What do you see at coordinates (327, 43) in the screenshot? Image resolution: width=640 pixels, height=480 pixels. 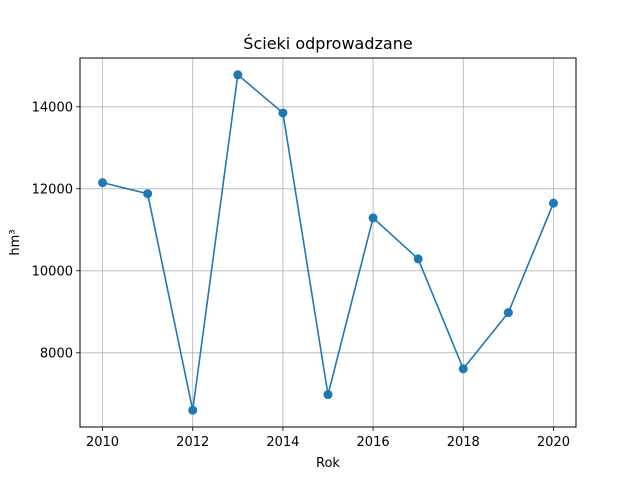 I see `chart-title: Ścieki odprowadzane` at bounding box center [327, 43].